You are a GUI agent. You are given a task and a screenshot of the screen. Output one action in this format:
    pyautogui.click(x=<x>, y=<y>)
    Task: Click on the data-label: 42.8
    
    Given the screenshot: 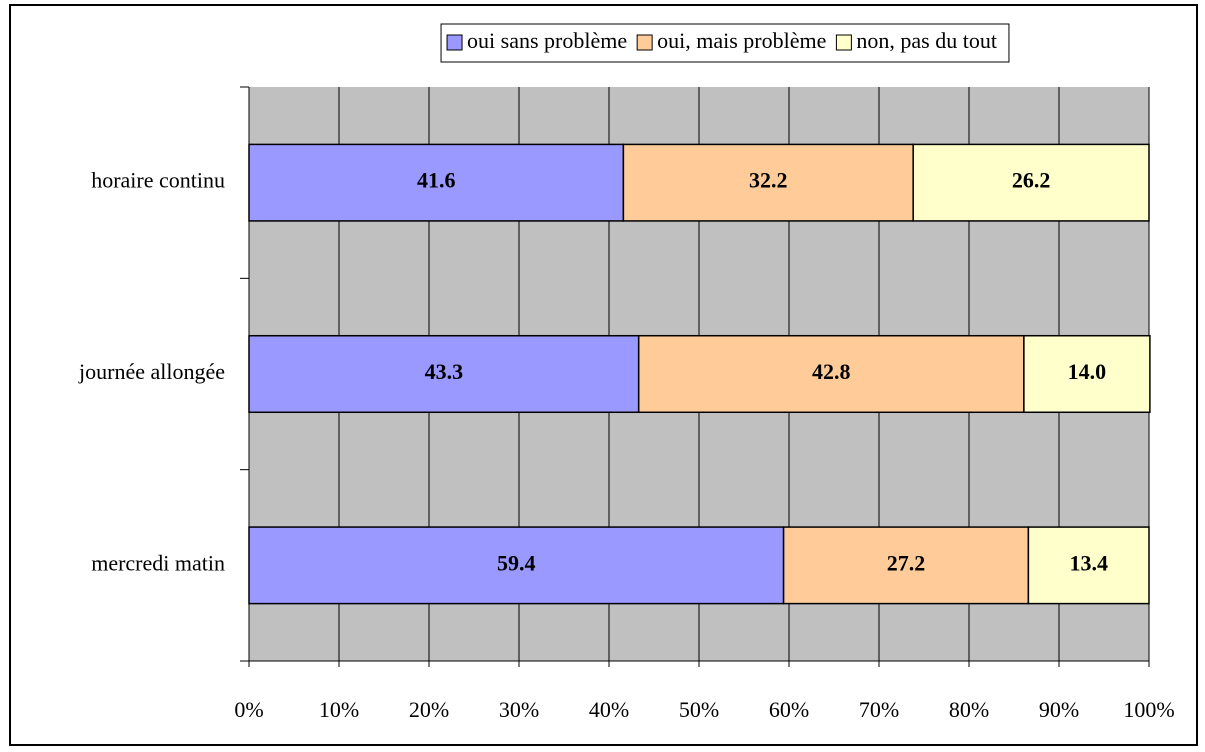 What is the action you would take?
    pyautogui.click(x=831, y=371)
    